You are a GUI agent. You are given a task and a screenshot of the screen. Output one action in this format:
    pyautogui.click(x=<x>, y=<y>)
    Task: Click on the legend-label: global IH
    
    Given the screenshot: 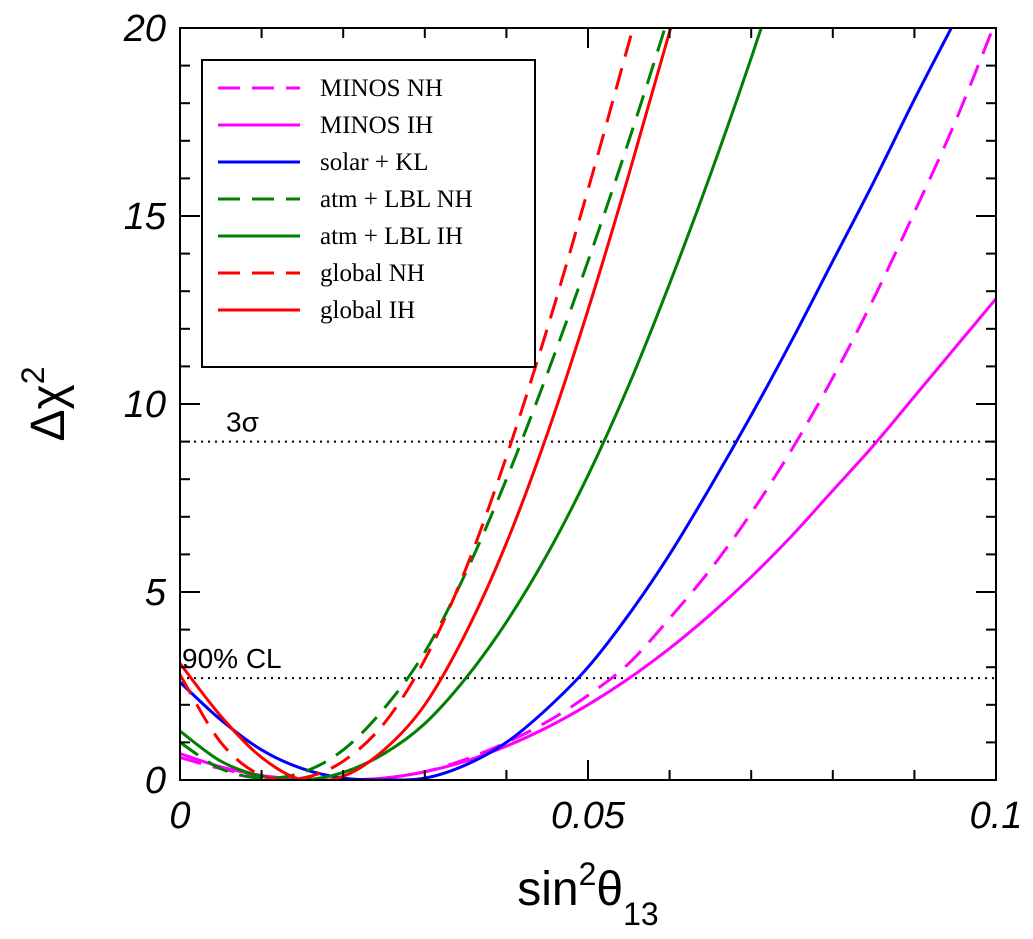 What is the action you would take?
    pyautogui.click(x=367, y=310)
    